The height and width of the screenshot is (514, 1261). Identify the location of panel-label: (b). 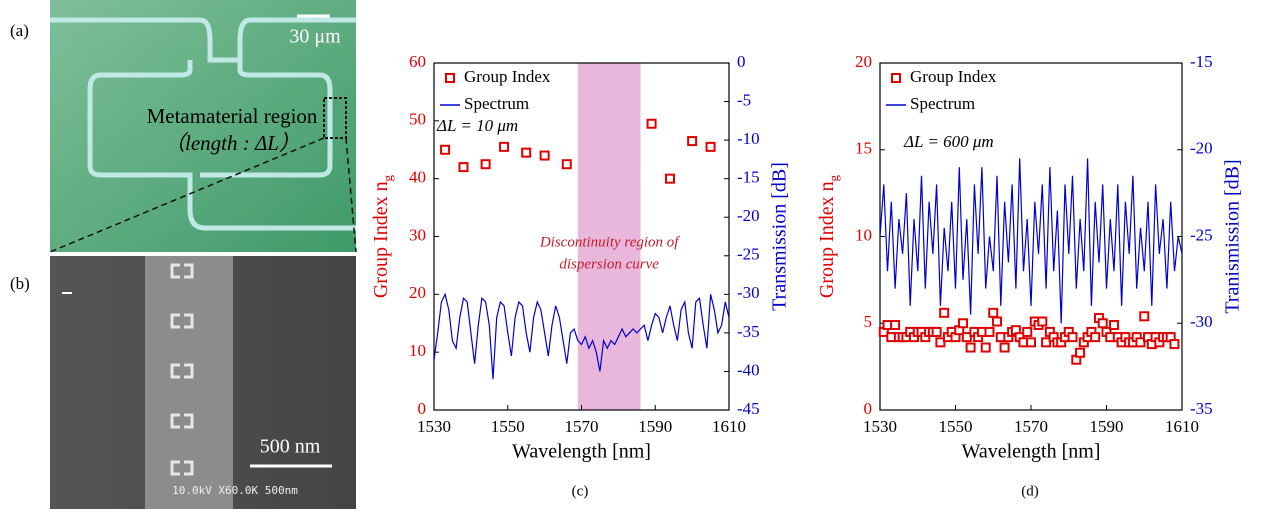
(20, 283).